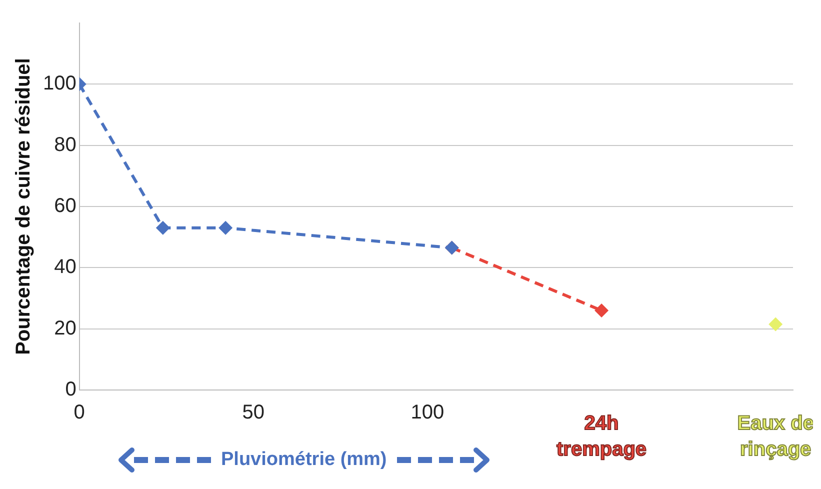  Describe the element at coordinates (70, 389) in the screenshot. I see `y-tick-label: 0` at that location.